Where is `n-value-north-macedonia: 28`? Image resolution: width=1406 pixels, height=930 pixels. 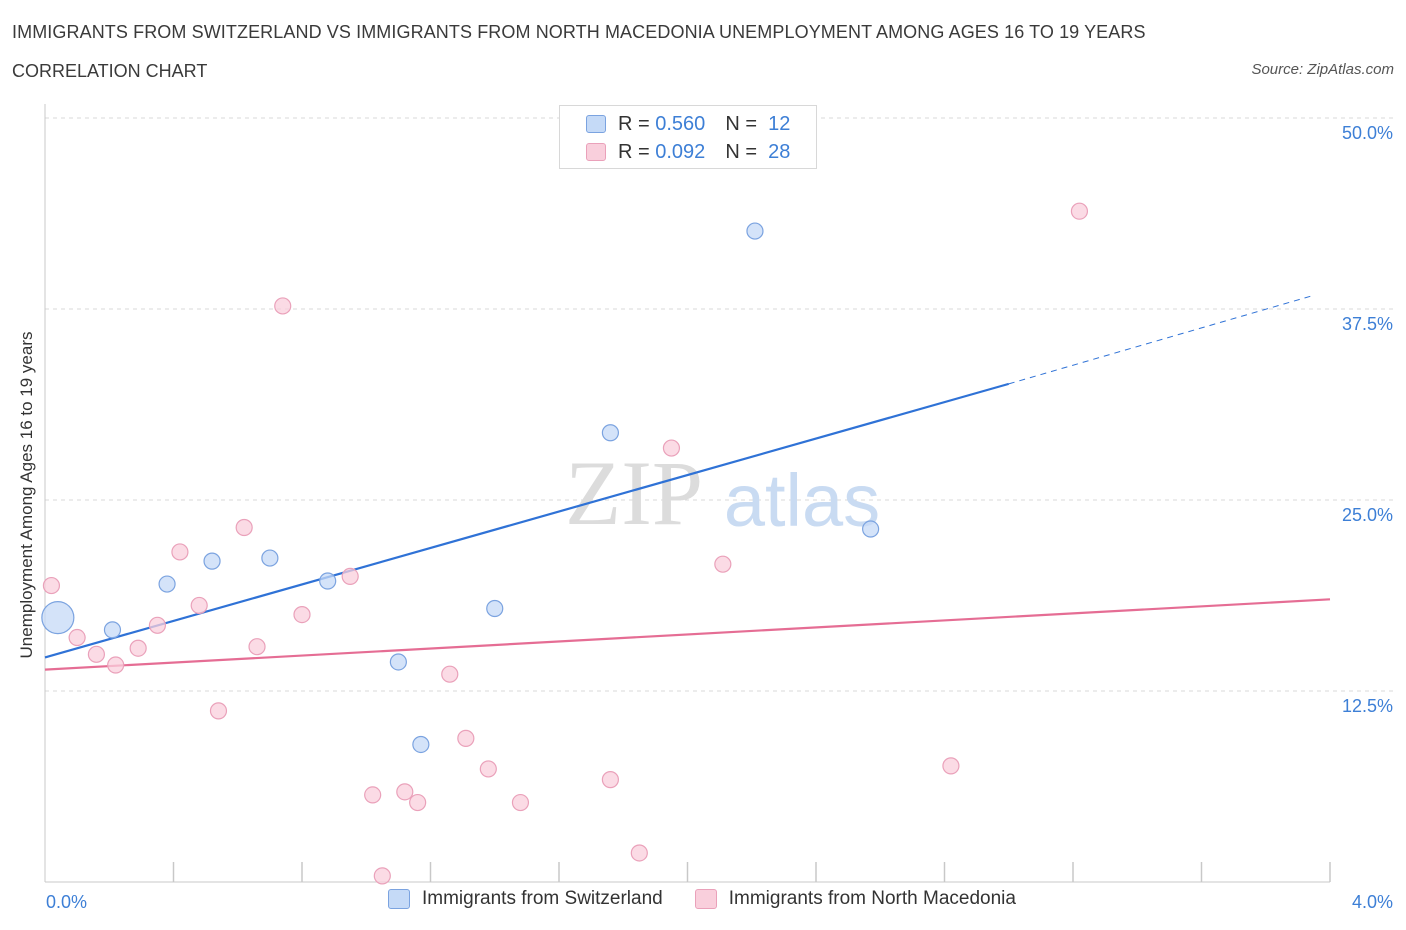 n-value-north-macedonia: 28 is located at coordinates (779, 151).